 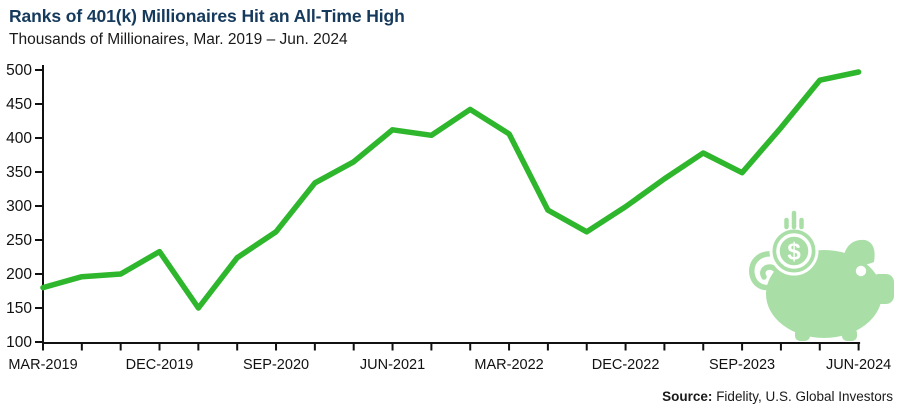 What do you see at coordinates (858, 252) in the screenshot?
I see `pig-ear-icon` at bounding box center [858, 252].